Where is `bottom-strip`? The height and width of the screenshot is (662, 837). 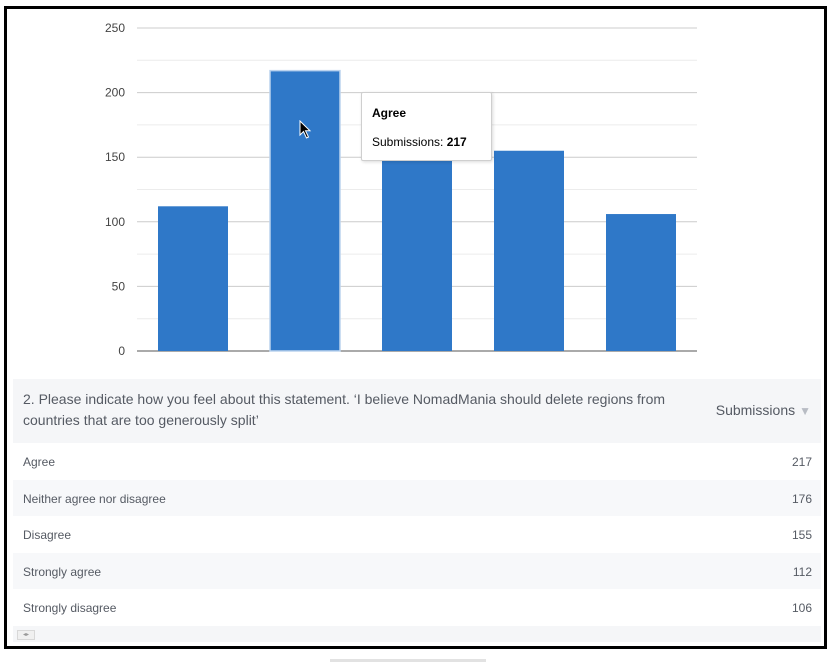 bottom-strip is located at coordinates (408, 660).